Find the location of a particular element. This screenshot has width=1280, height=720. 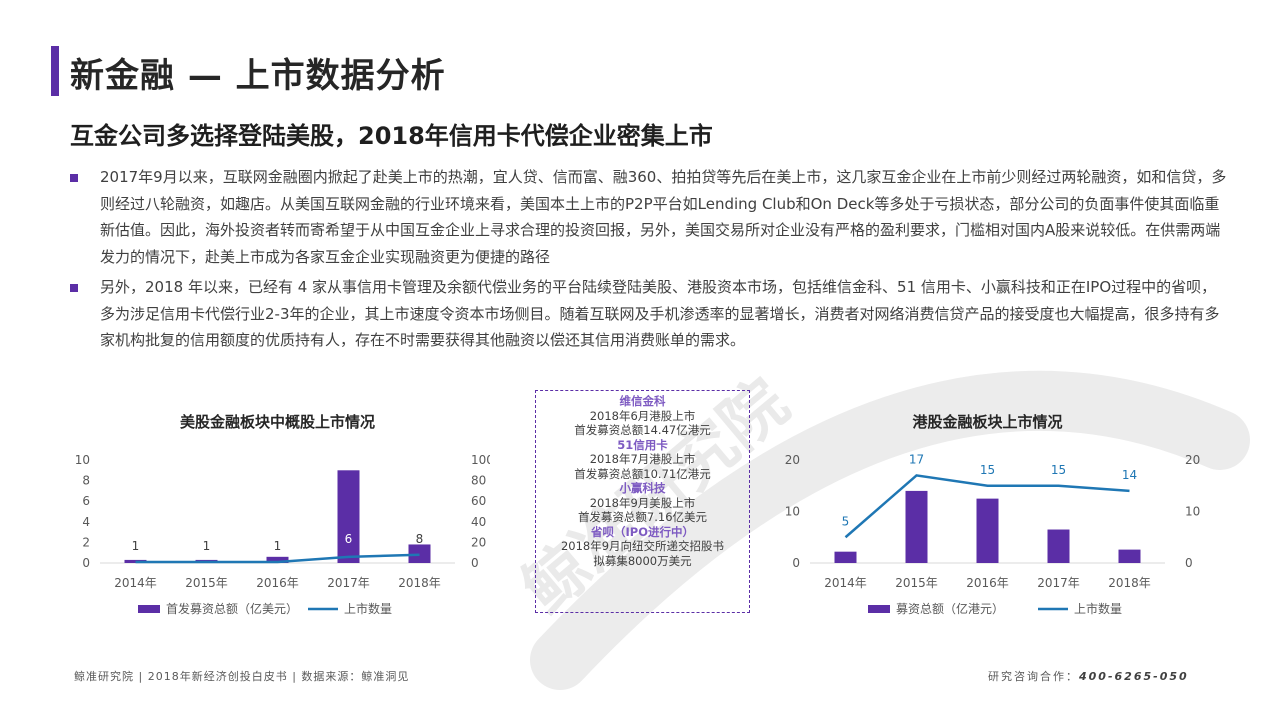

y-tick-label: 6 is located at coordinates (86, 501).